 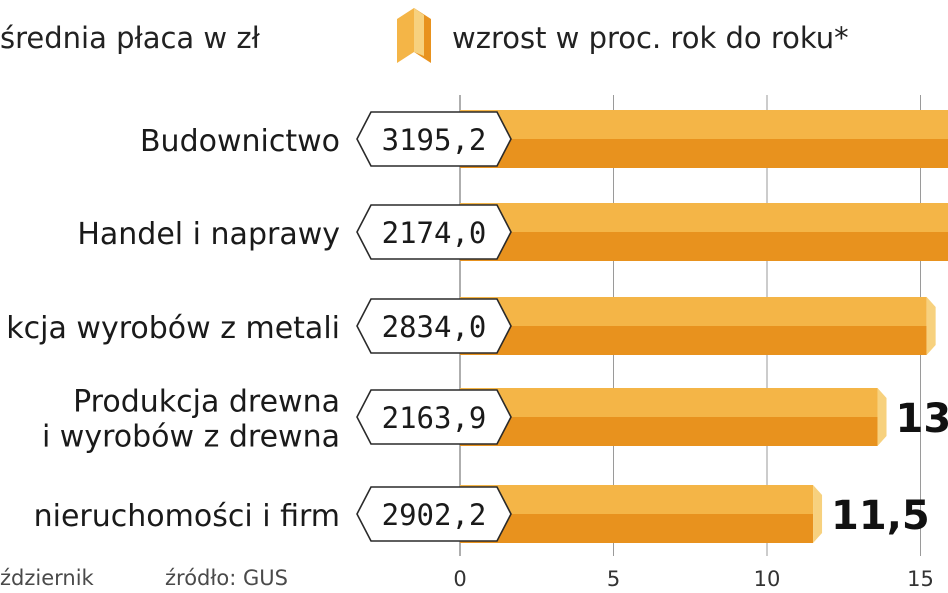 What do you see at coordinates (47, 578) in the screenshot?
I see `footer-note: ździernik` at bounding box center [47, 578].